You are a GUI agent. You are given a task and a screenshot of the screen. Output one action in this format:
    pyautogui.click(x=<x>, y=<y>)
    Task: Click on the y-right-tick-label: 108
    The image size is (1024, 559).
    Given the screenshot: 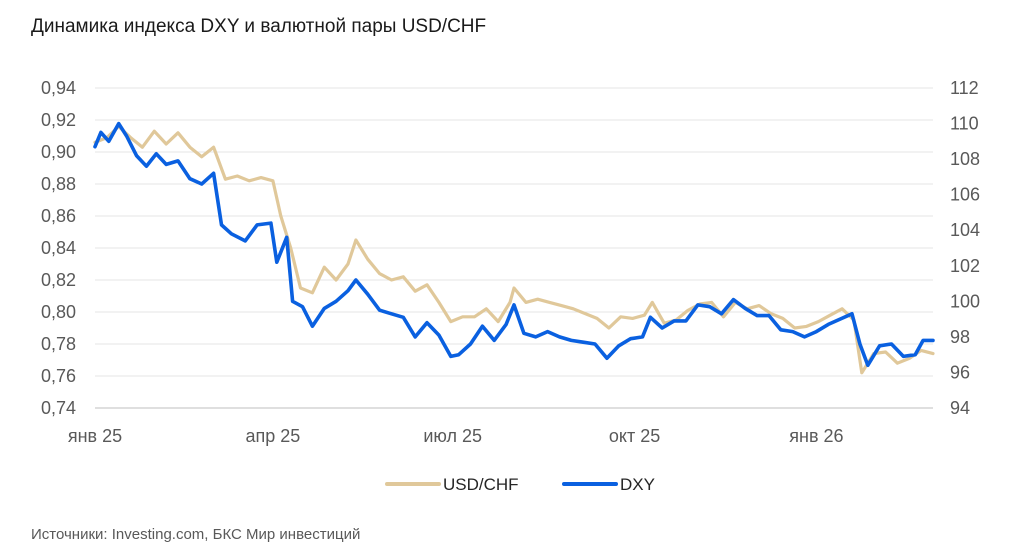 What is the action you would take?
    pyautogui.click(x=965, y=159)
    